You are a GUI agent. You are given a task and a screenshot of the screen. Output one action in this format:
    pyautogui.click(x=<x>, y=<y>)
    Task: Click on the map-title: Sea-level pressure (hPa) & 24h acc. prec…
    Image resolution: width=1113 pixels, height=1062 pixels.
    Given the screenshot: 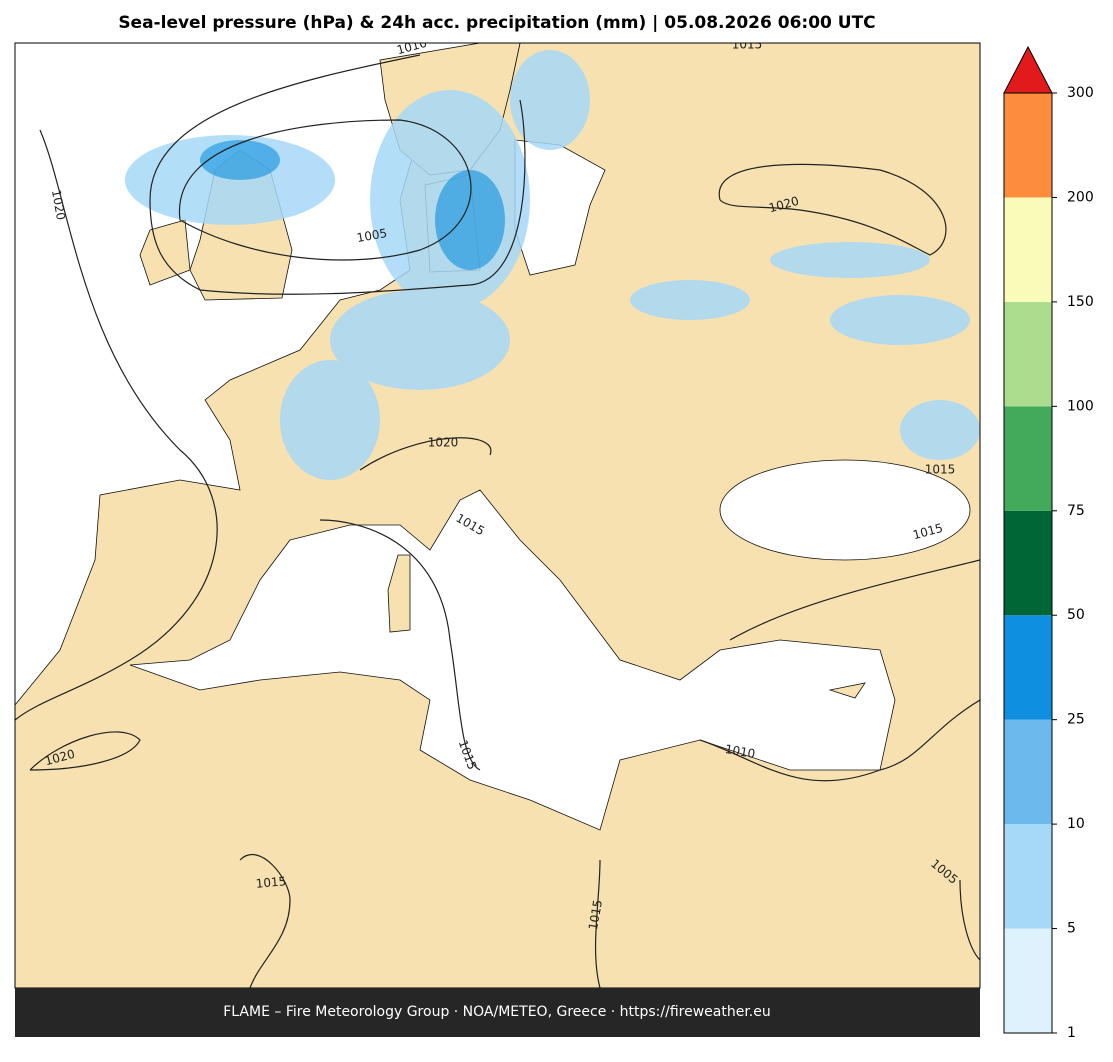 What is the action you would take?
    pyautogui.click(x=496, y=23)
    